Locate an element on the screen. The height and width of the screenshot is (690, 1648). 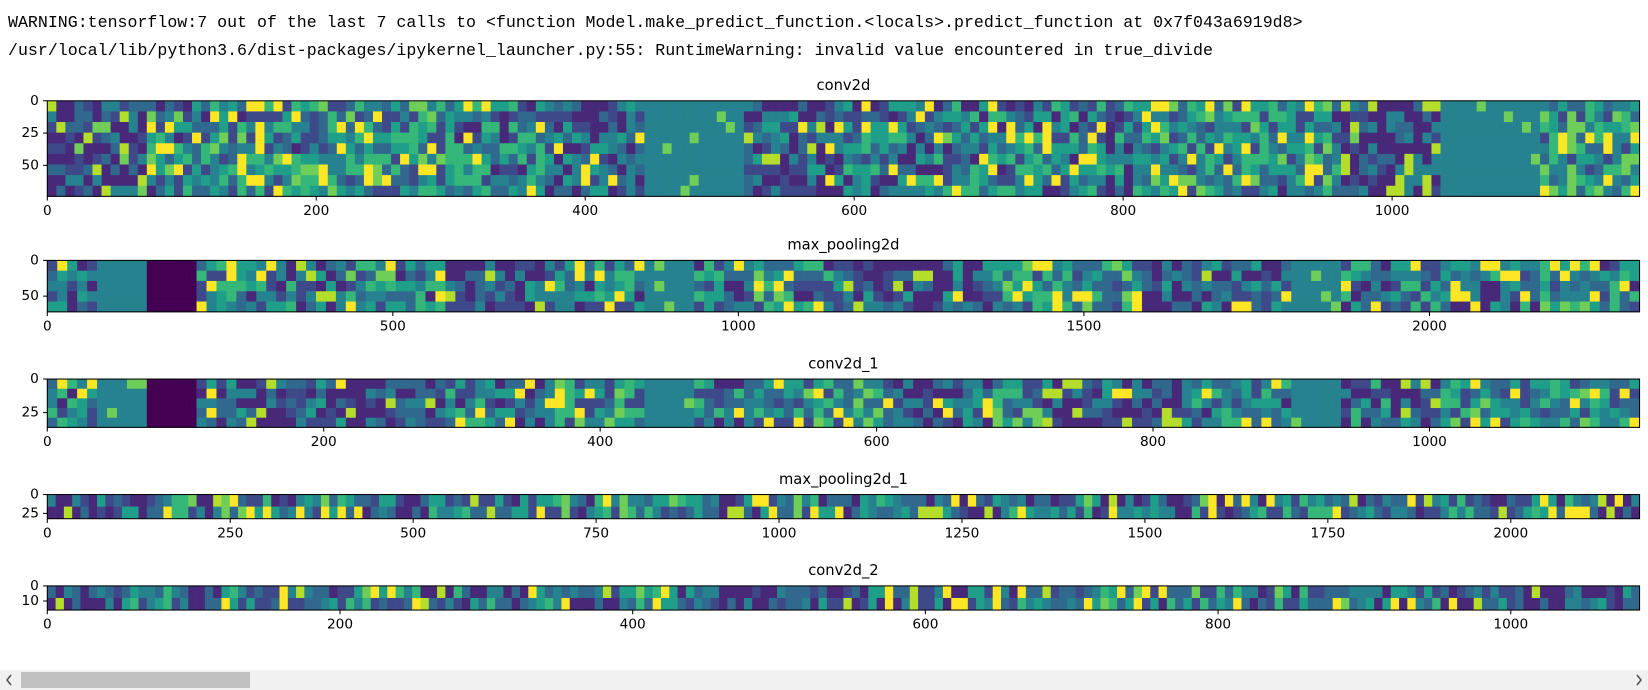
scroll-left is located at coordinates (9, 680).